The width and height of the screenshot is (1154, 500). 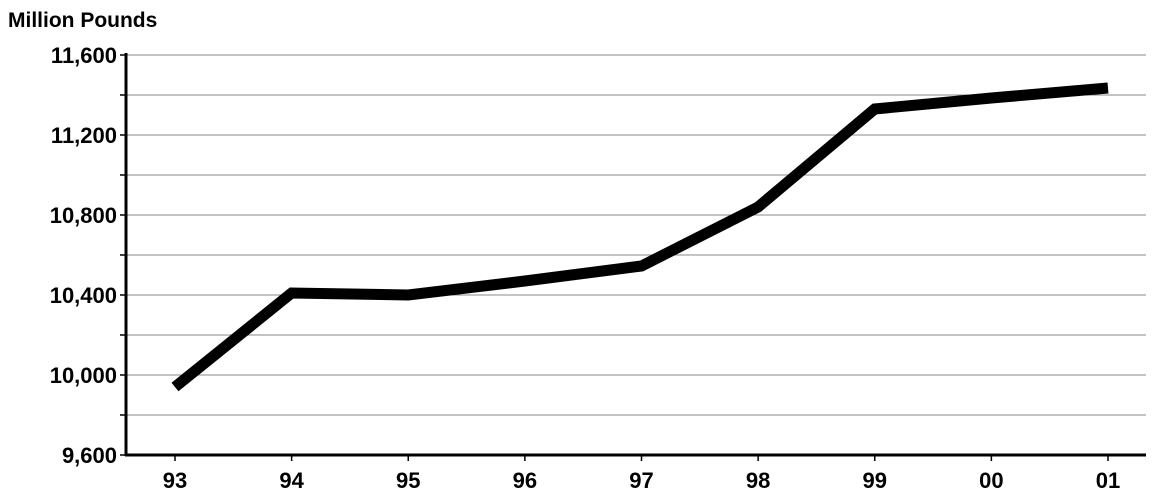 I want to click on x-tick-label: 99, so click(x=875, y=480).